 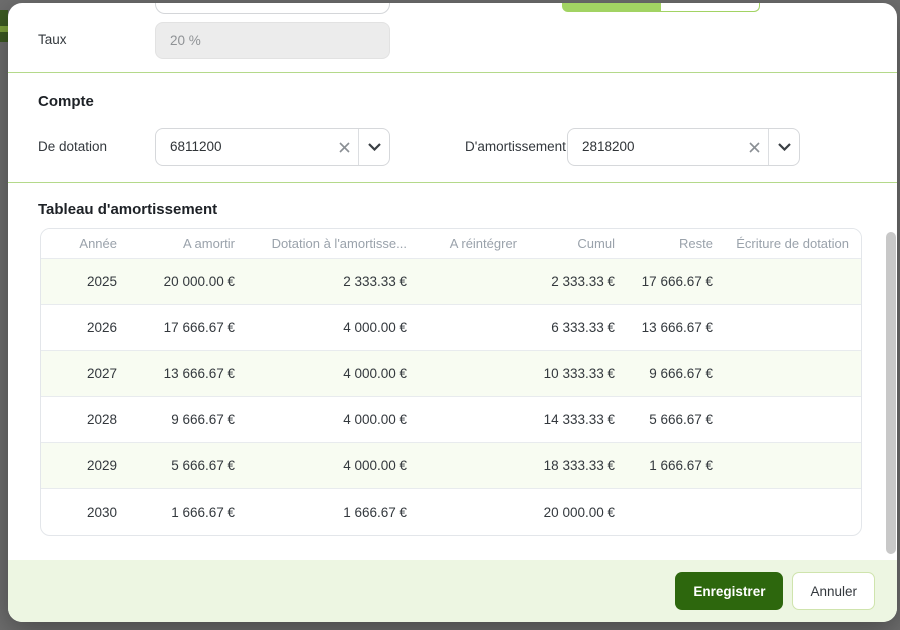 What do you see at coordinates (683, 147) in the screenshot?
I see `d-amortissement-combobox: 2818200` at bounding box center [683, 147].